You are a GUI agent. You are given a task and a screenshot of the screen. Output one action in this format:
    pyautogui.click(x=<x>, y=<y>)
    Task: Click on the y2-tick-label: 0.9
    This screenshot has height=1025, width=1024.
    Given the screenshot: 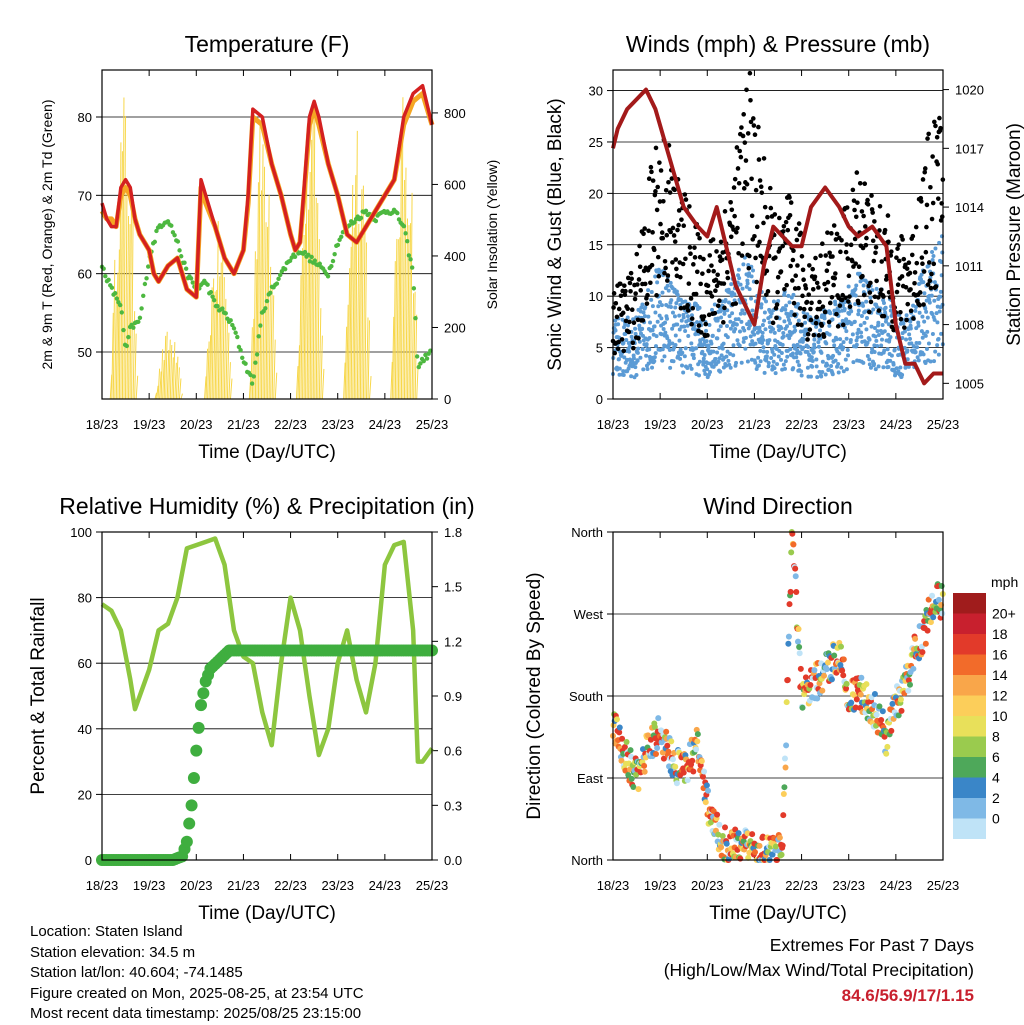 What is the action you would take?
    pyautogui.click(x=453, y=696)
    